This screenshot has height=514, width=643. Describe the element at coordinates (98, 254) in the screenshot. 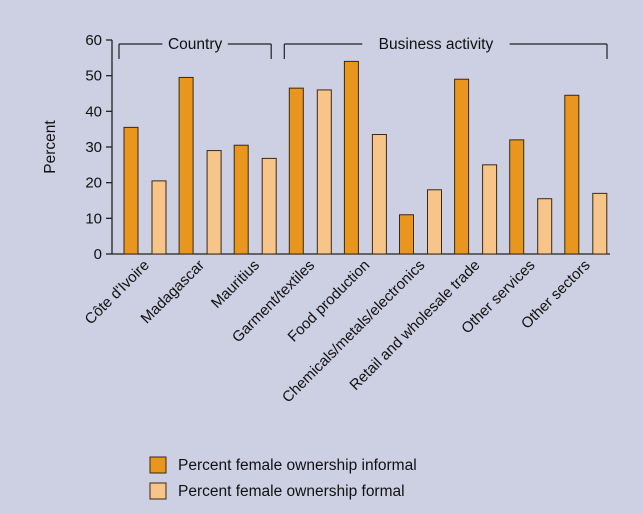

I see `y-tick-label: 0` at that location.